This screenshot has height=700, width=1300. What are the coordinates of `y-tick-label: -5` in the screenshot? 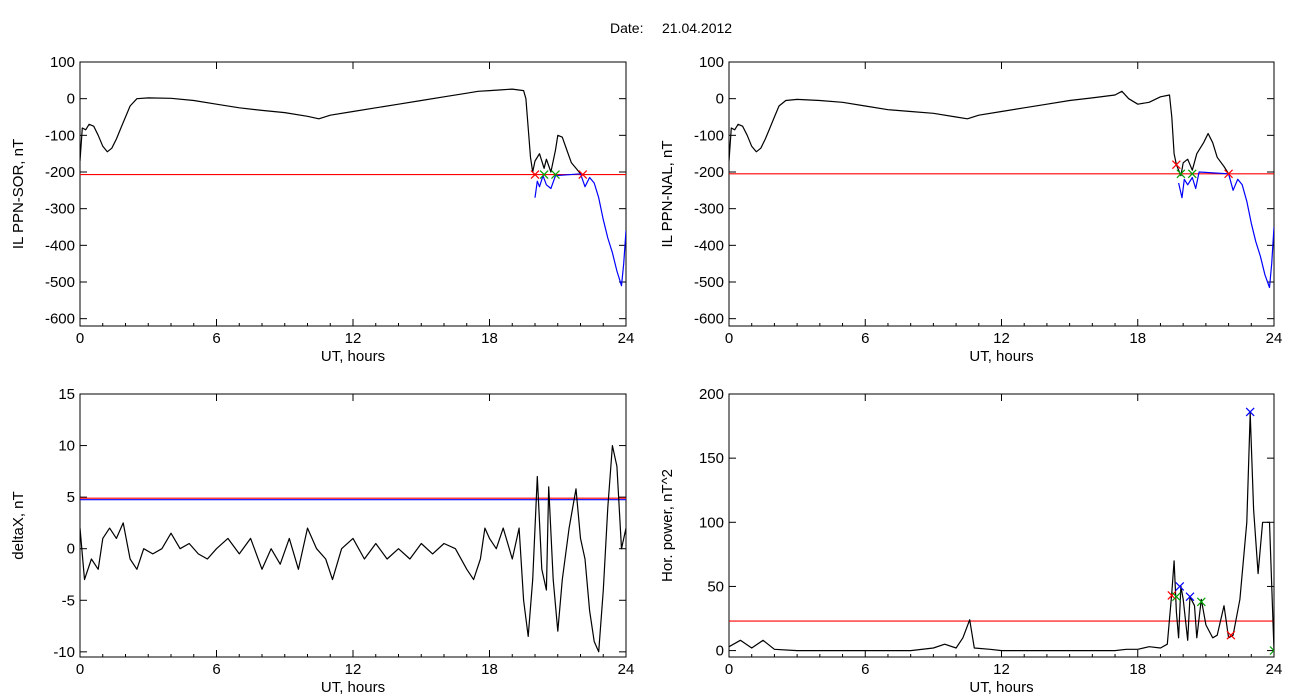 It's located at (68, 600).